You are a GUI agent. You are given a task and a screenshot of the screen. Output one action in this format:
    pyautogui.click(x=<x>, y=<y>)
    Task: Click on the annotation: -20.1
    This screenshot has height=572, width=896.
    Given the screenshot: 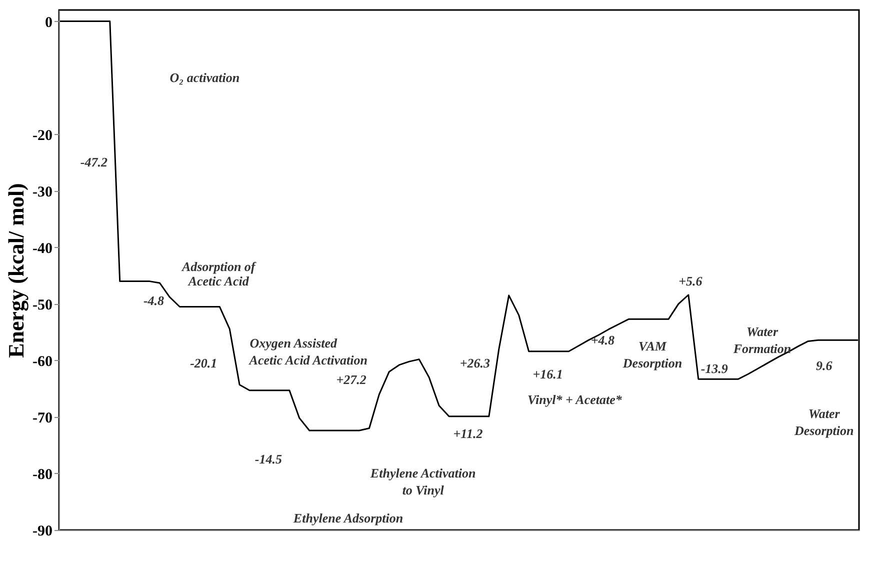 What is the action you would take?
    pyautogui.click(x=204, y=362)
    